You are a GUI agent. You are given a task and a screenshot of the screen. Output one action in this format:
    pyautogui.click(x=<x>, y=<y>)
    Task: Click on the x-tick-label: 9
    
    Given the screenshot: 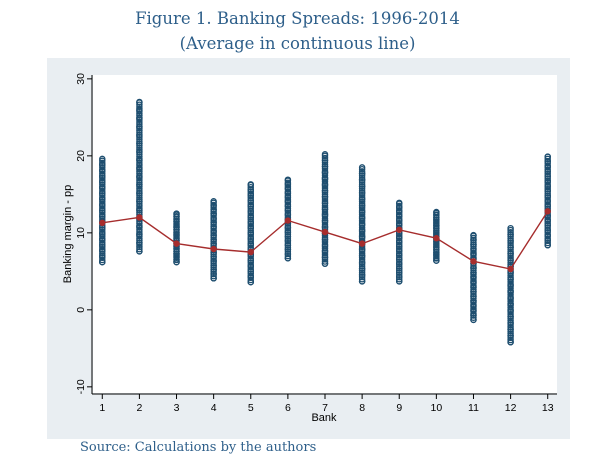 What is the action you would take?
    pyautogui.click(x=399, y=408)
    